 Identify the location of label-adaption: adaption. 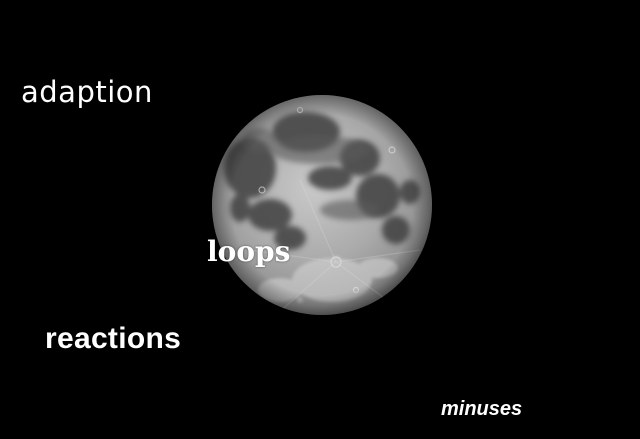
(87, 92).